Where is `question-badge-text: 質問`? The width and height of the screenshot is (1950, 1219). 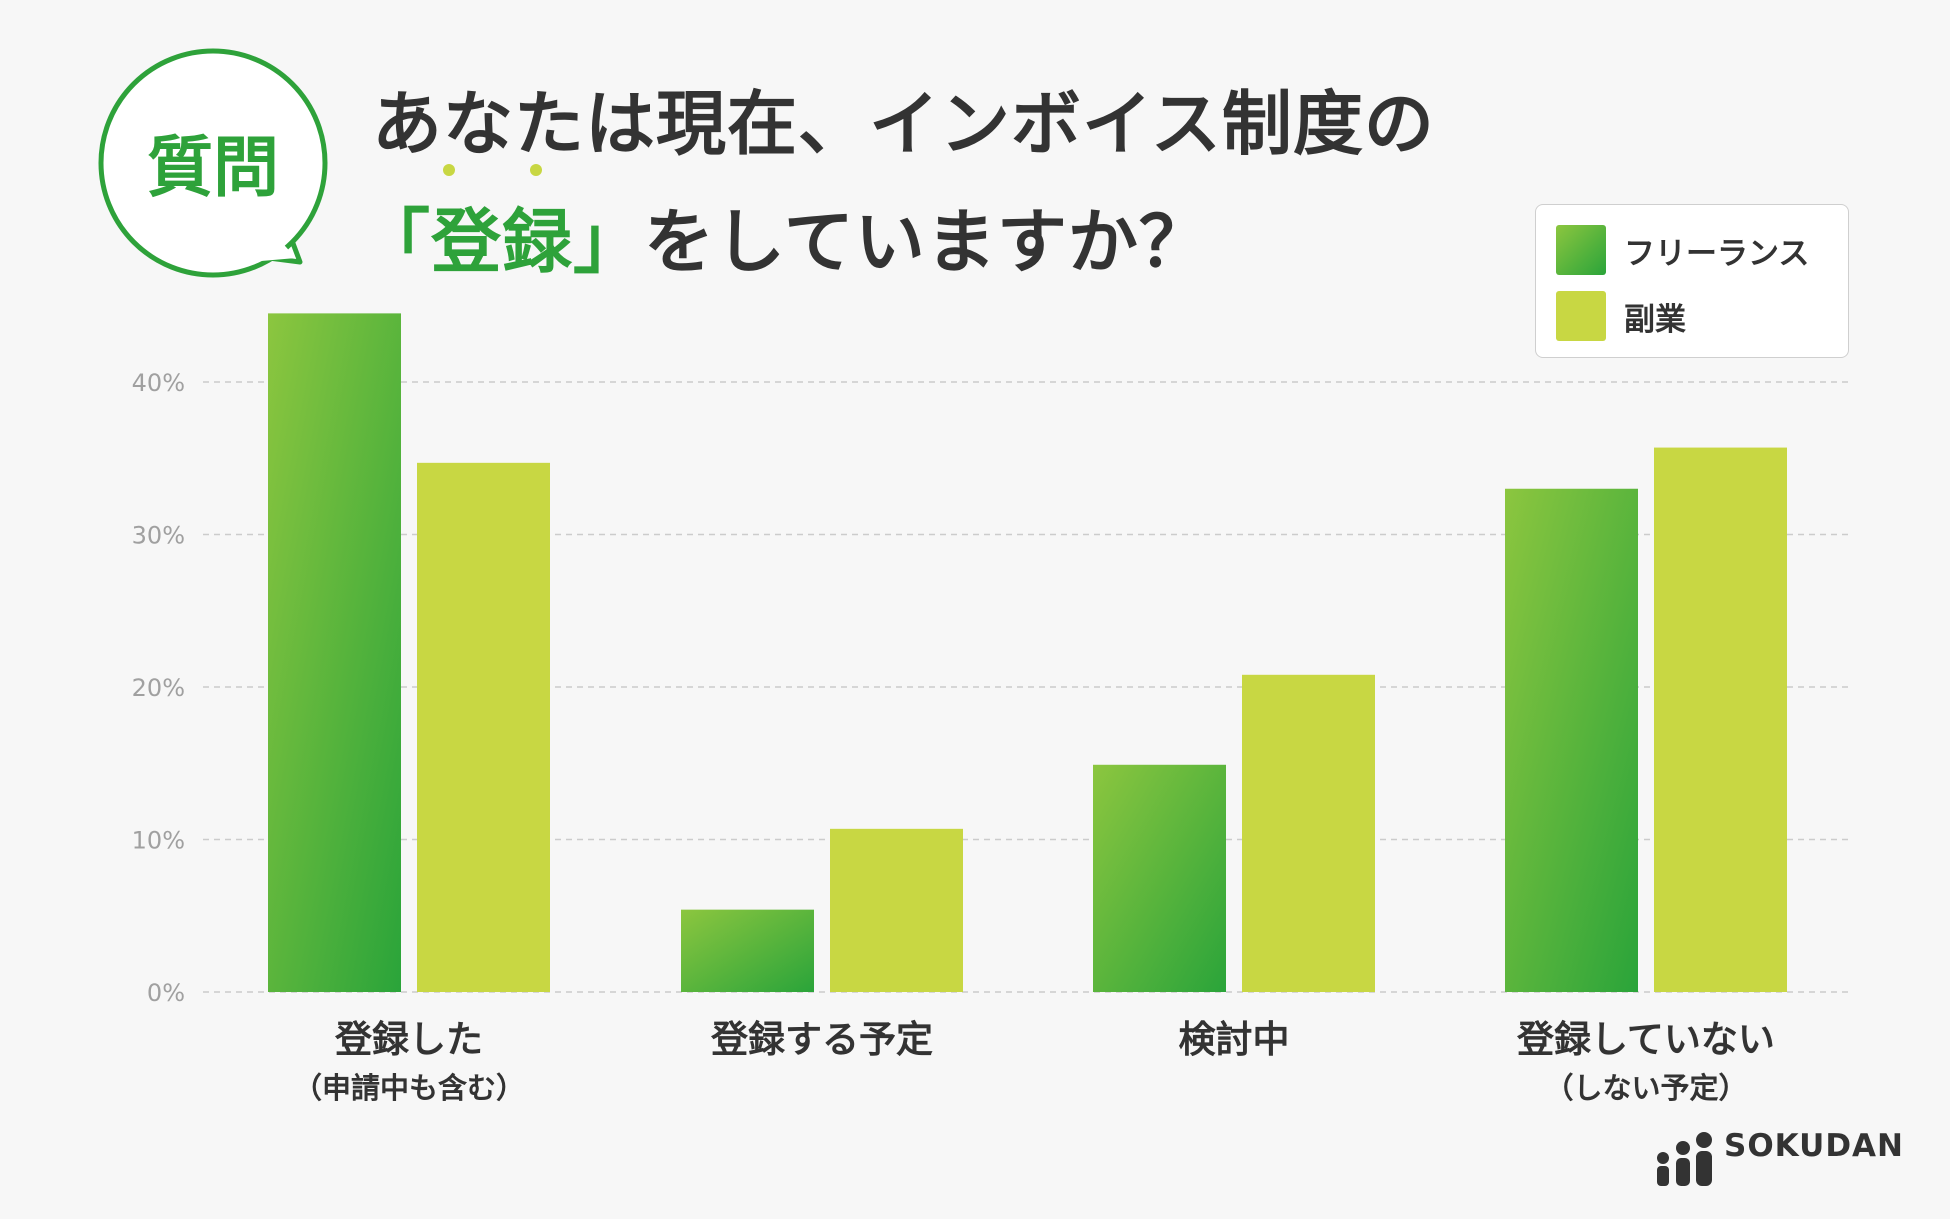 question-badge-text: 質問 is located at coordinates (213, 167).